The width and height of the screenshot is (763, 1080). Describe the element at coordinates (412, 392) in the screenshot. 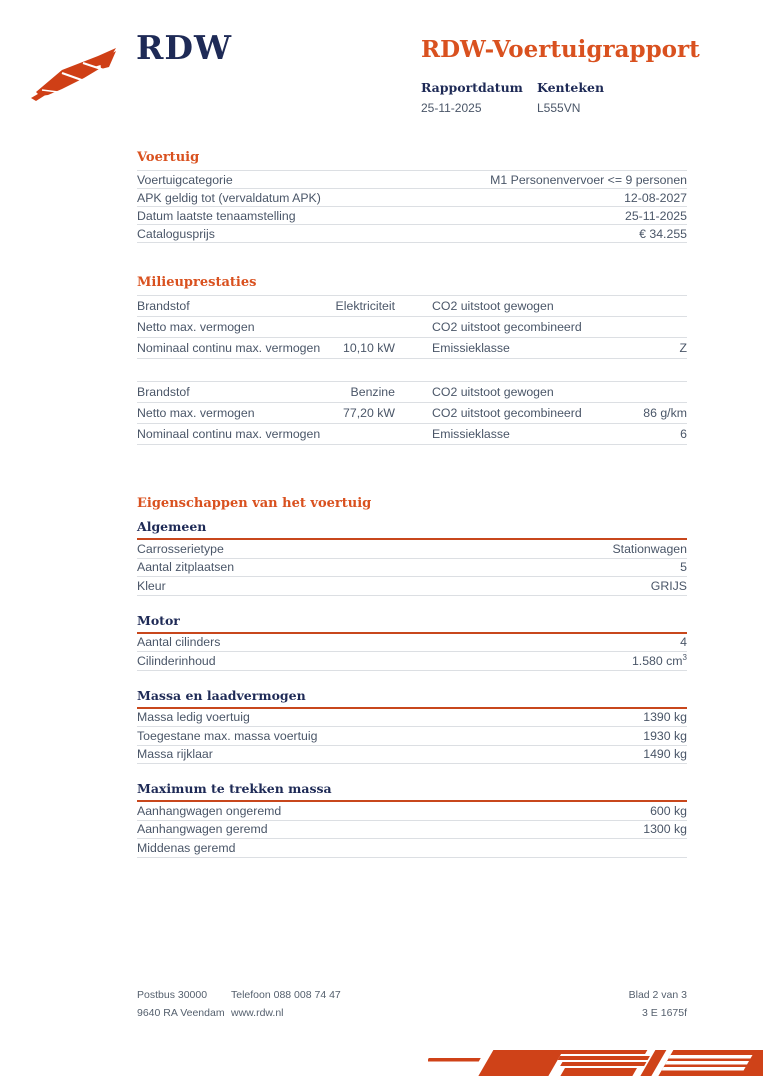

I see `table-row: Brandstof Benzine CO2 uitstoot gewogen` at that location.